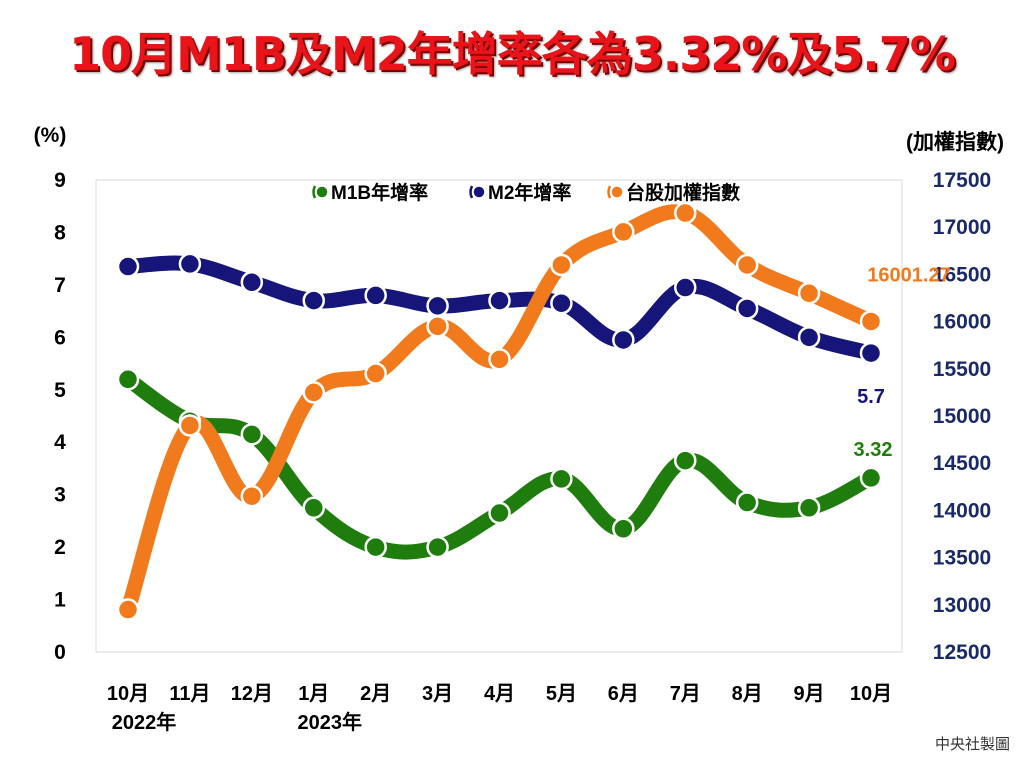  What do you see at coordinates (252, 694) in the screenshot?
I see `x-tick-label: 12月` at bounding box center [252, 694].